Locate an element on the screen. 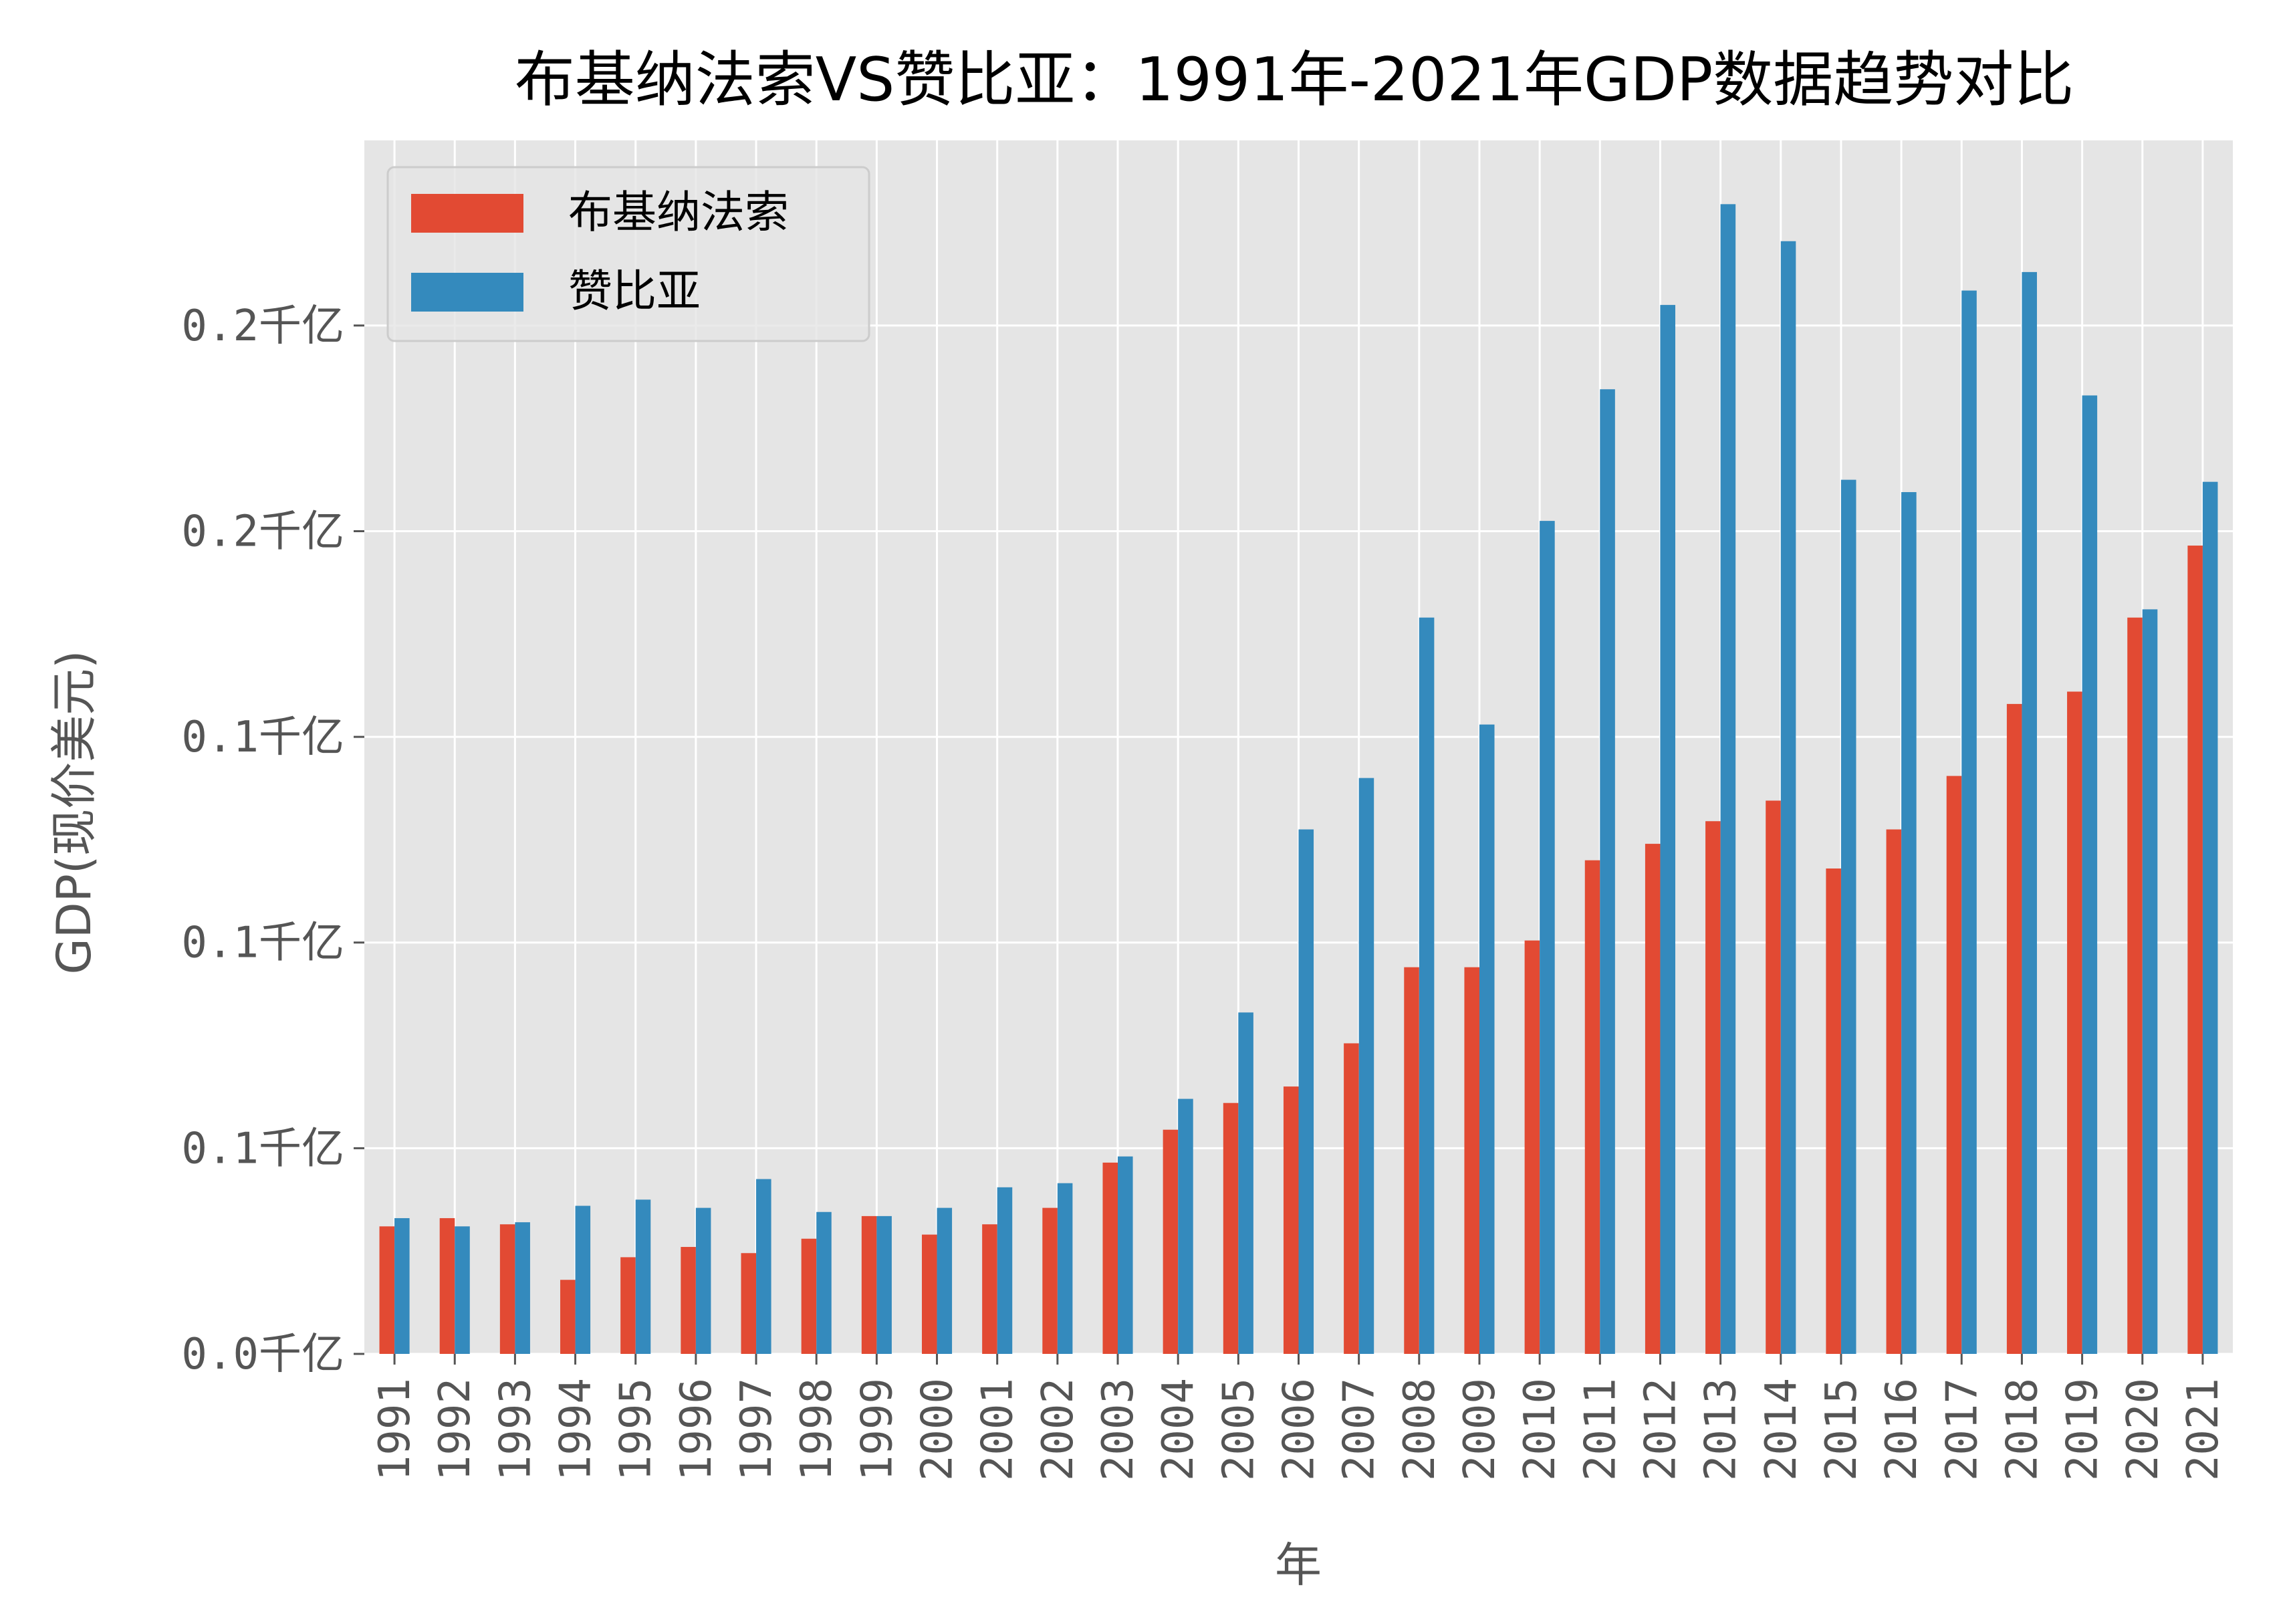 The height and width of the screenshot is (1624, 2293). x-tick-label: 1993 is located at coordinates (515, 1429).